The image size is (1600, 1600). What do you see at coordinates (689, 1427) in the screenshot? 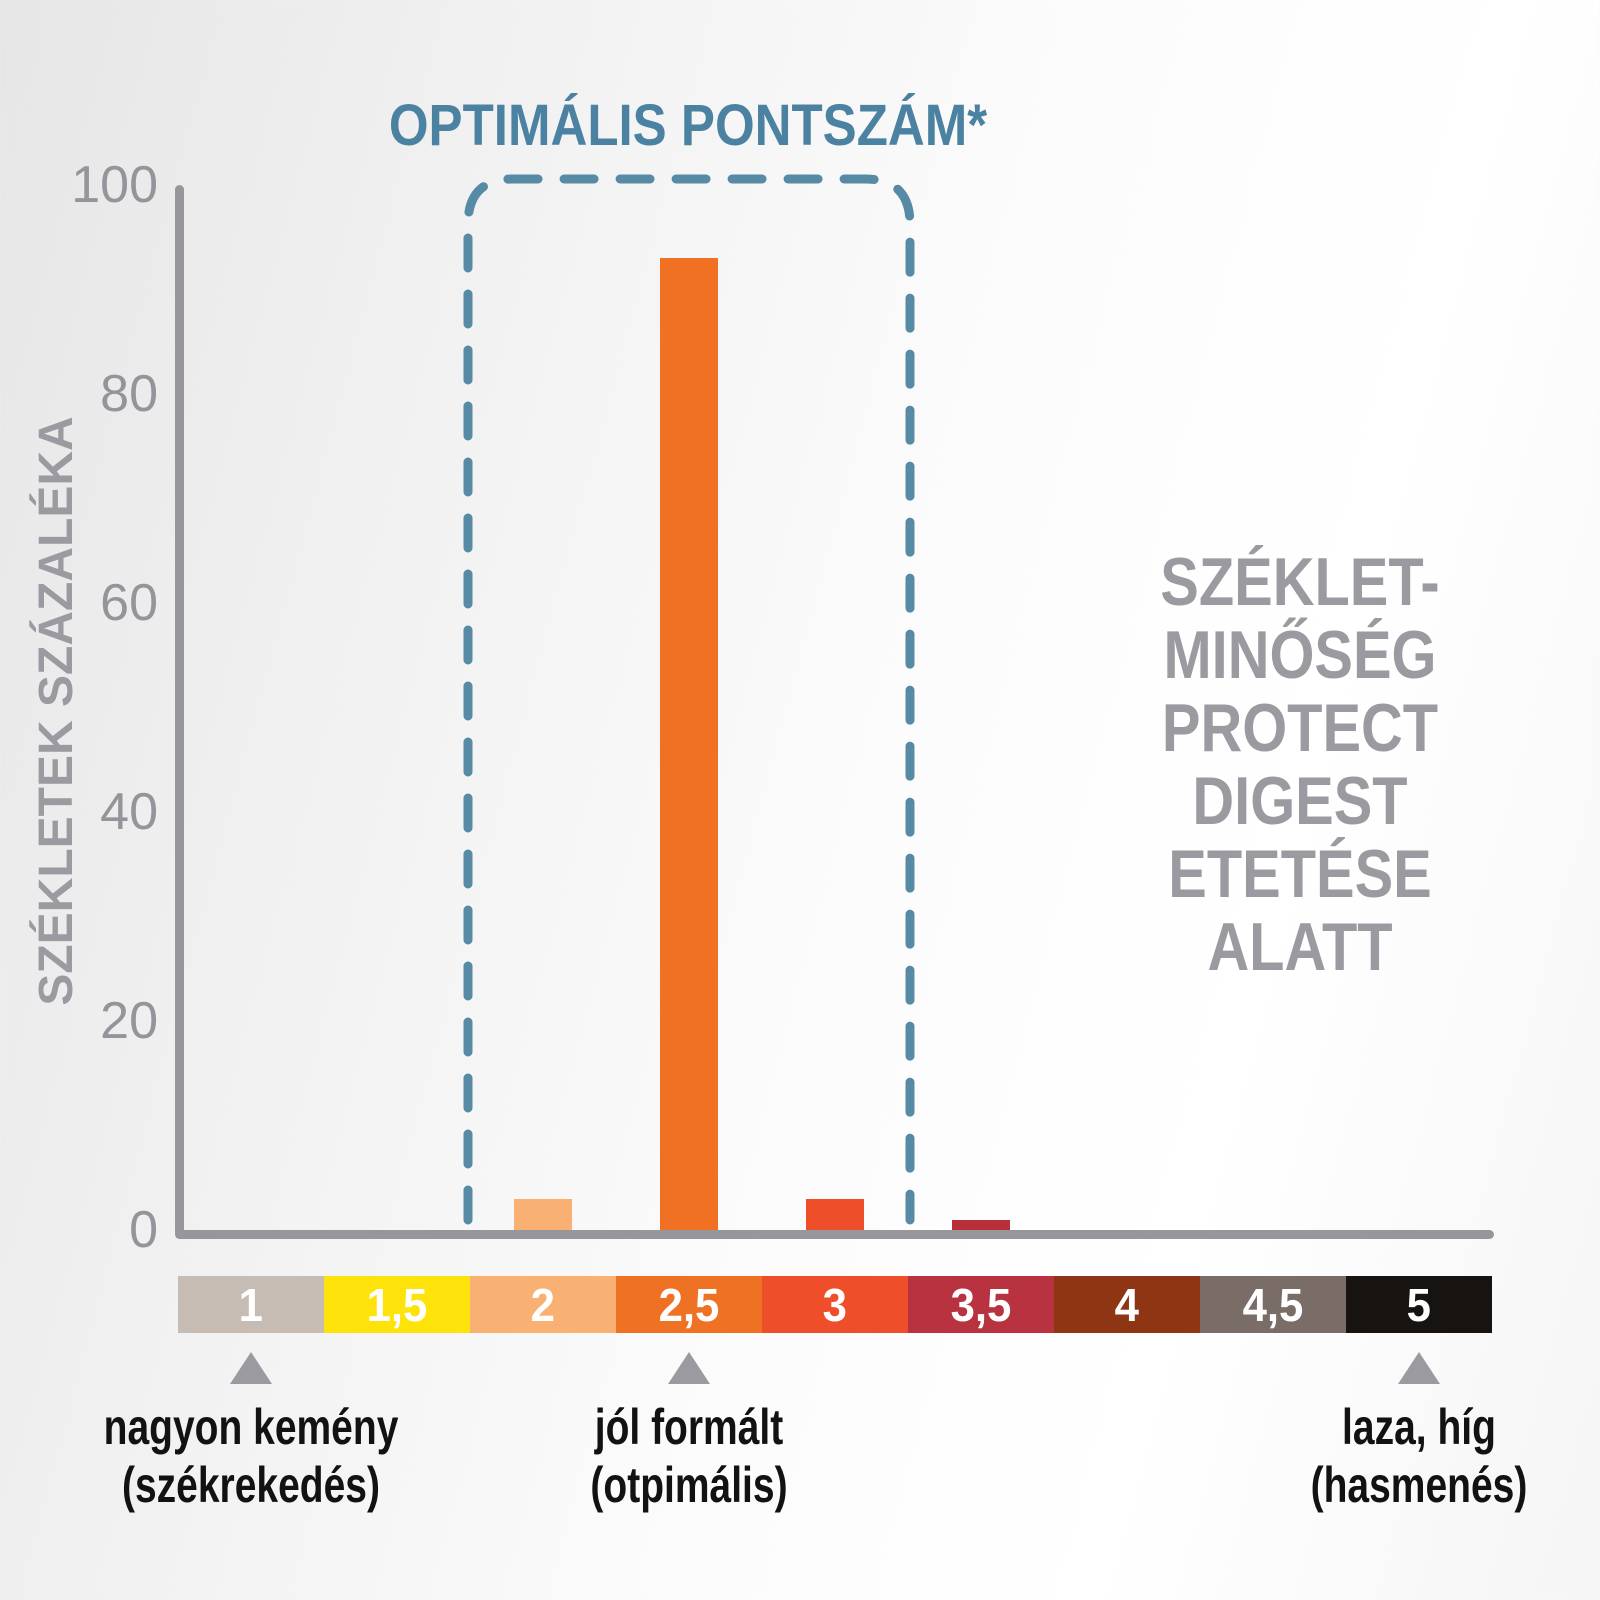
I see `marker-label-line: jól formált` at bounding box center [689, 1427].